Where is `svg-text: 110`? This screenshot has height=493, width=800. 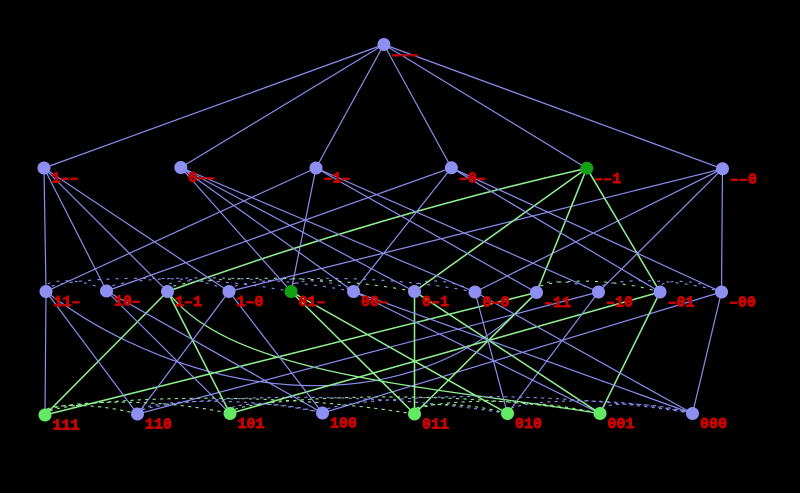 svg-text: 110 is located at coordinates (158, 425).